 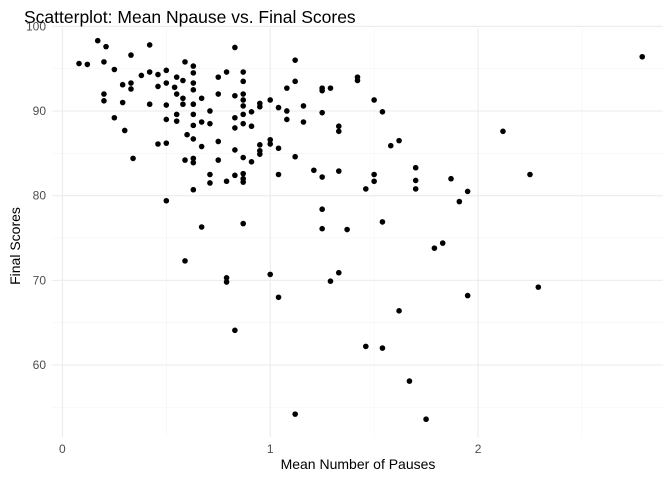 What do you see at coordinates (358, 464) in the screenshot?
I see `x-axis-title: Mean Number of Pauses` at bounding box center [358, 464].